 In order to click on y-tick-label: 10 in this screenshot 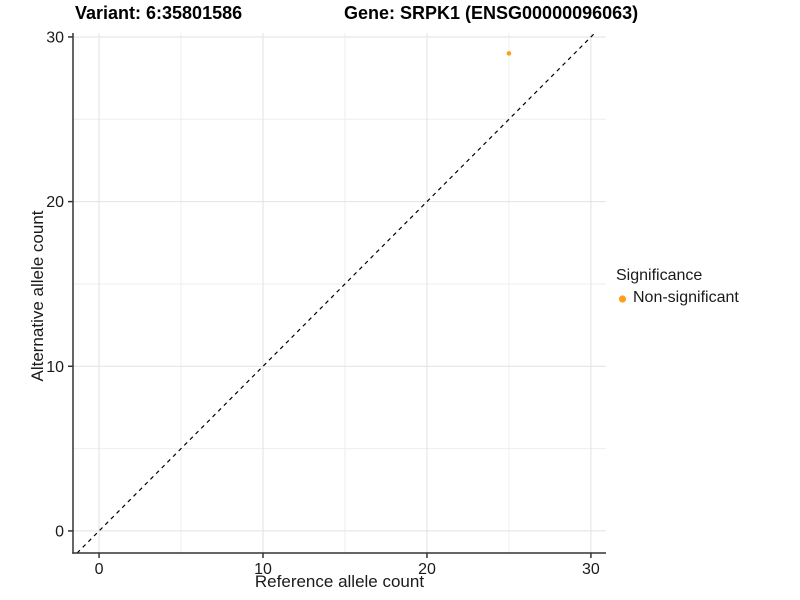, I will do `click(55, 367)`.